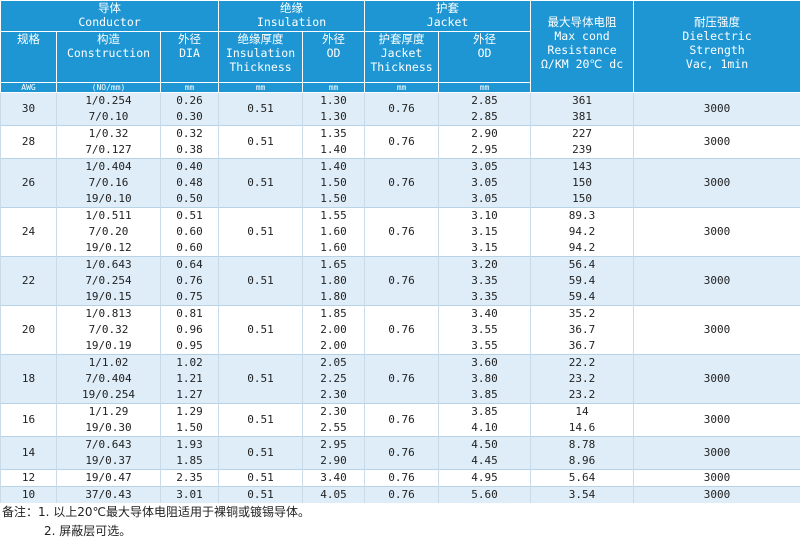  I want to click on data-row: 18 1/1.02 1.02 0.51 2.05 0.76 3.60 22.2 3000, so click(400, 379).